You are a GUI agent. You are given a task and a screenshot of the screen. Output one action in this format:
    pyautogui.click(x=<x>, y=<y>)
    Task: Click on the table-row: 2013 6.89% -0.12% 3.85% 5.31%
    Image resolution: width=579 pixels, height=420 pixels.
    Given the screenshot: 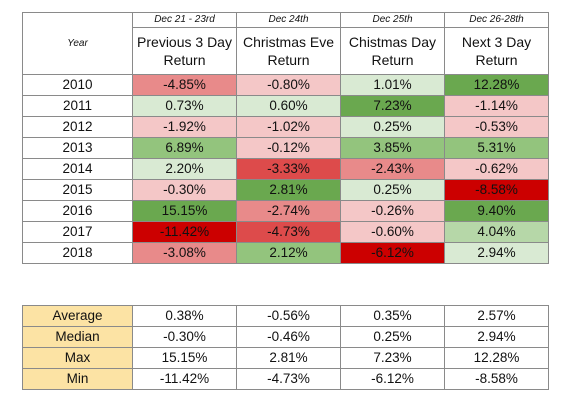 What is the action you would take?
    pyautogui.click(x=285, y=148)
    